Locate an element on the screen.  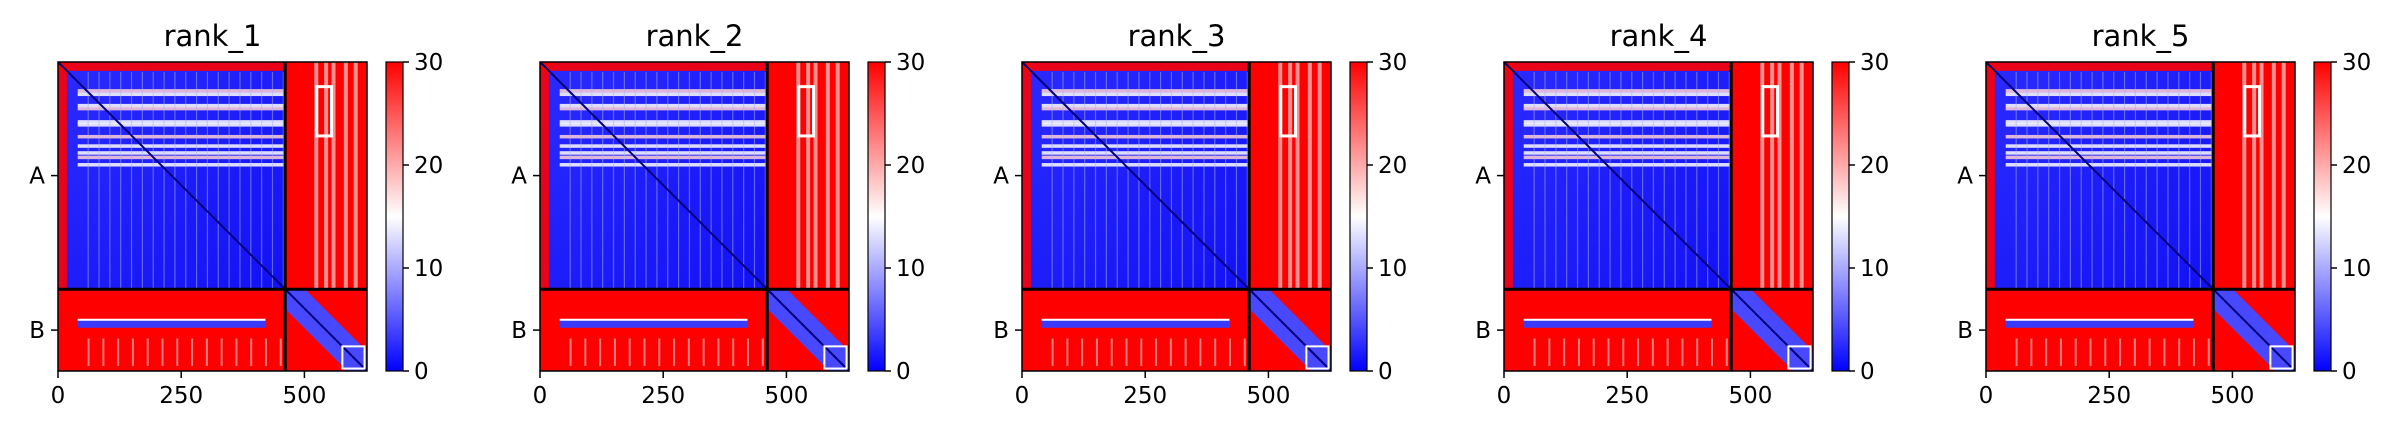
x-tick-label: 0 is located at coordinates (1986, 396).